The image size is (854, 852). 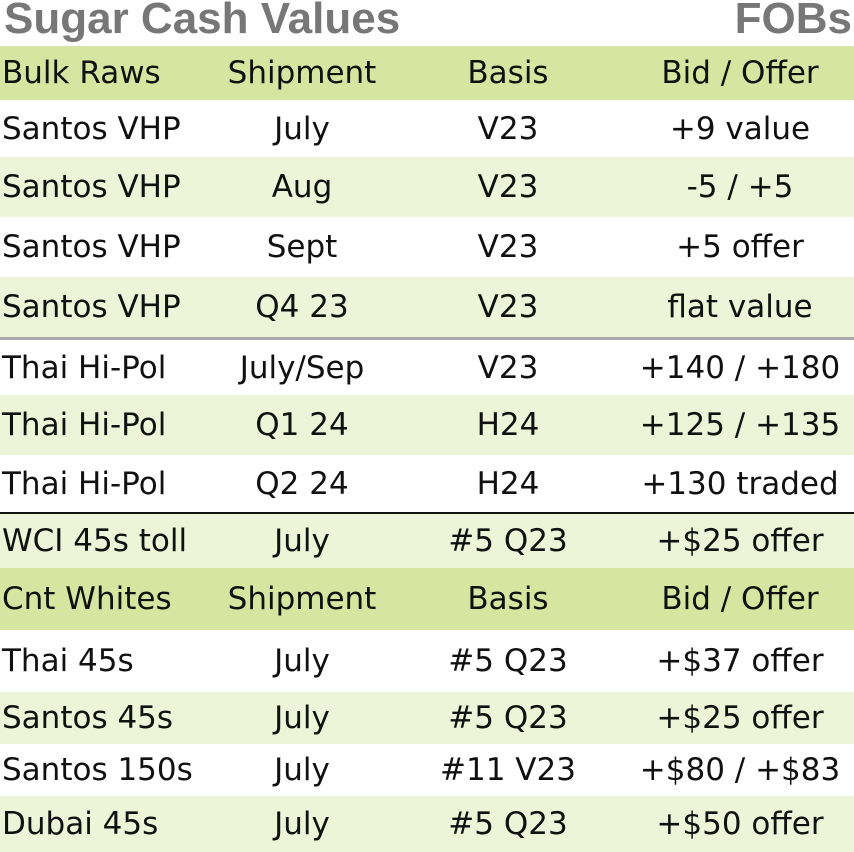 What do you see at coordinates (202, 21) in the screenshot?
I see `page-title: Sugar Cash Values` at bounding box center [202, 21].